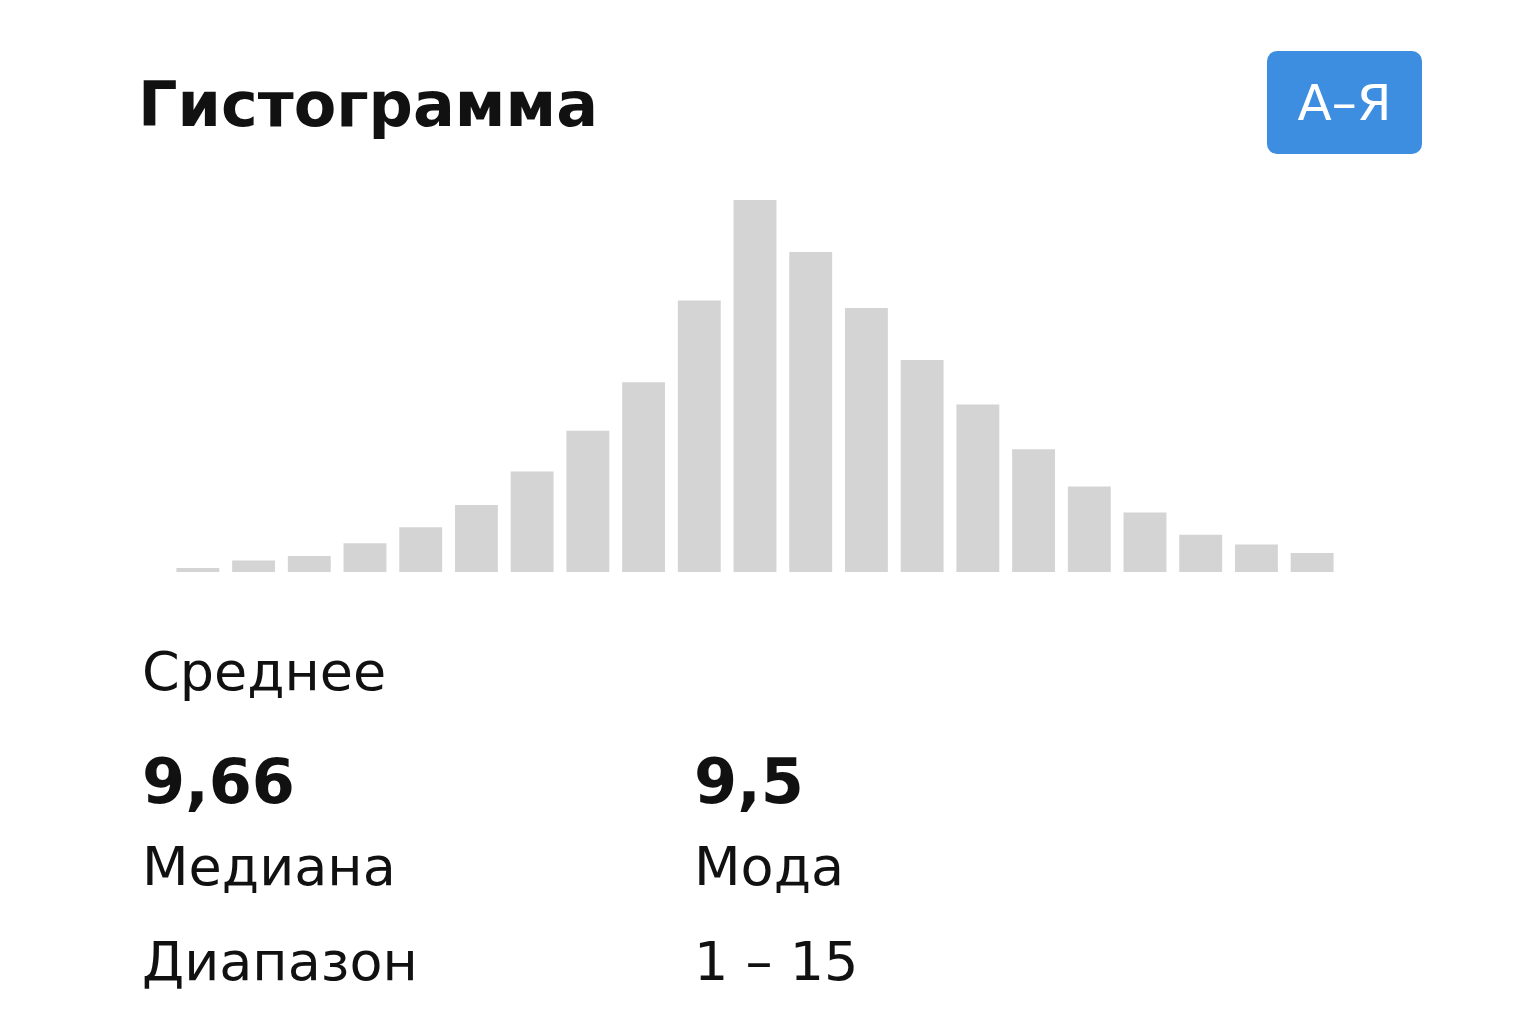 The image size is (1536, 1024). I want to click on text: Мода, so click(769, 866).